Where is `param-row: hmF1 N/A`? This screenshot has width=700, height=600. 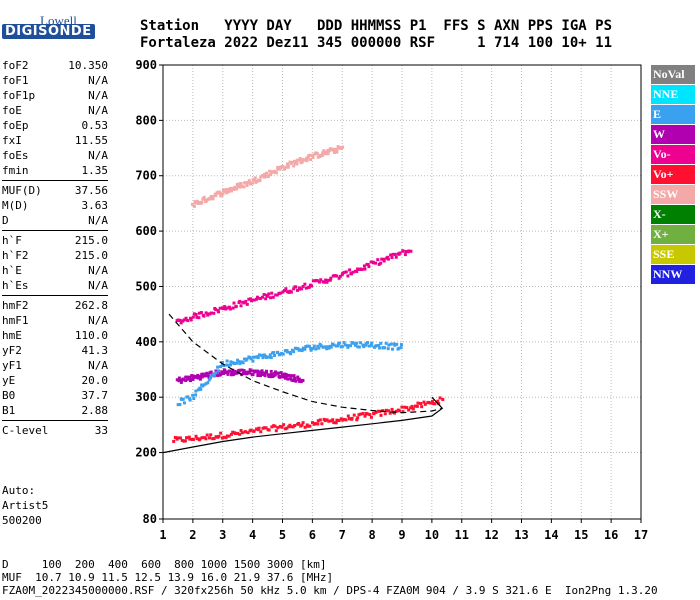 param-row: hmF1 N/A is located at coordinates (55, 320).